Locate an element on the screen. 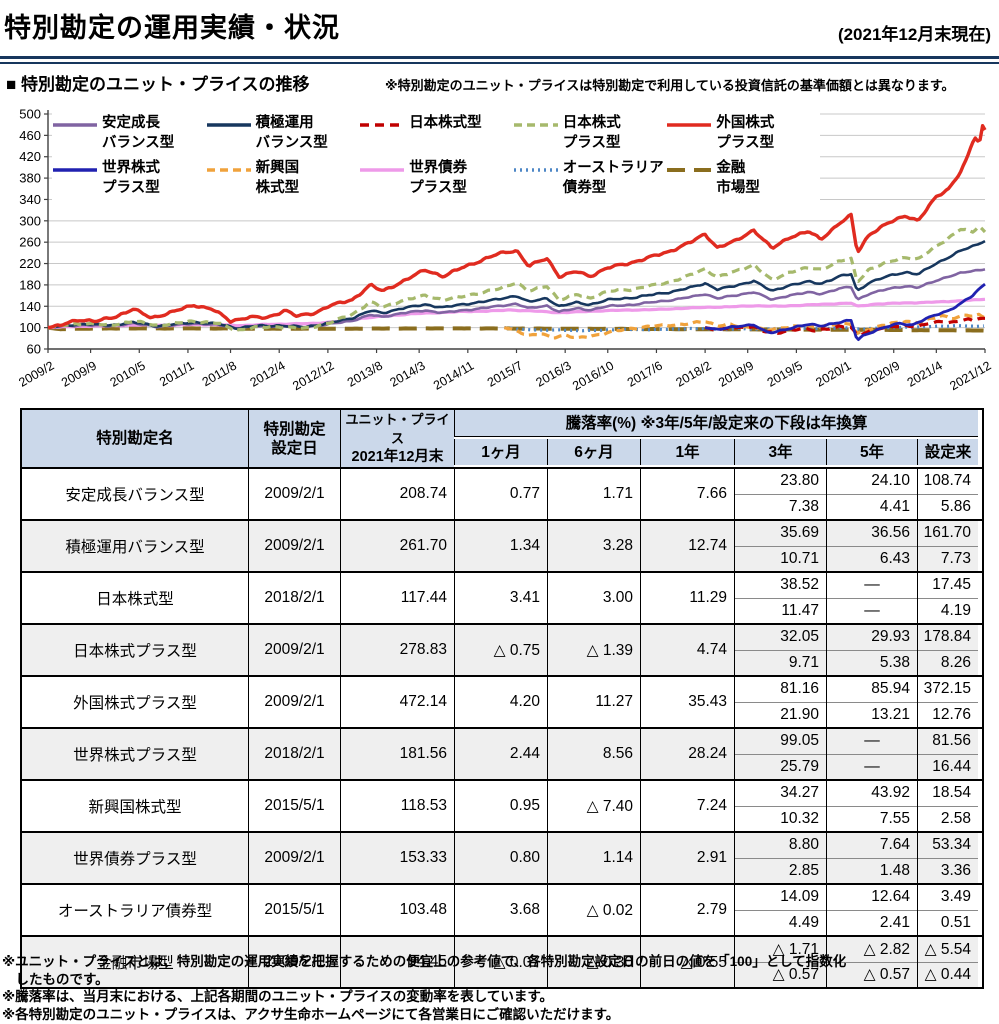 The width and height of the screenshot is (999, 1024). cell-y3-total: 23.80 is located at coordinates (780, 482).